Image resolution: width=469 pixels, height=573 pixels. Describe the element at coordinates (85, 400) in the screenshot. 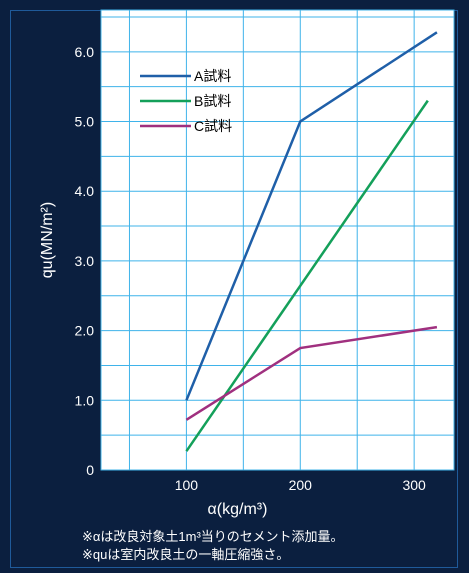

I see `y-tick-label: 1.0` at that location.